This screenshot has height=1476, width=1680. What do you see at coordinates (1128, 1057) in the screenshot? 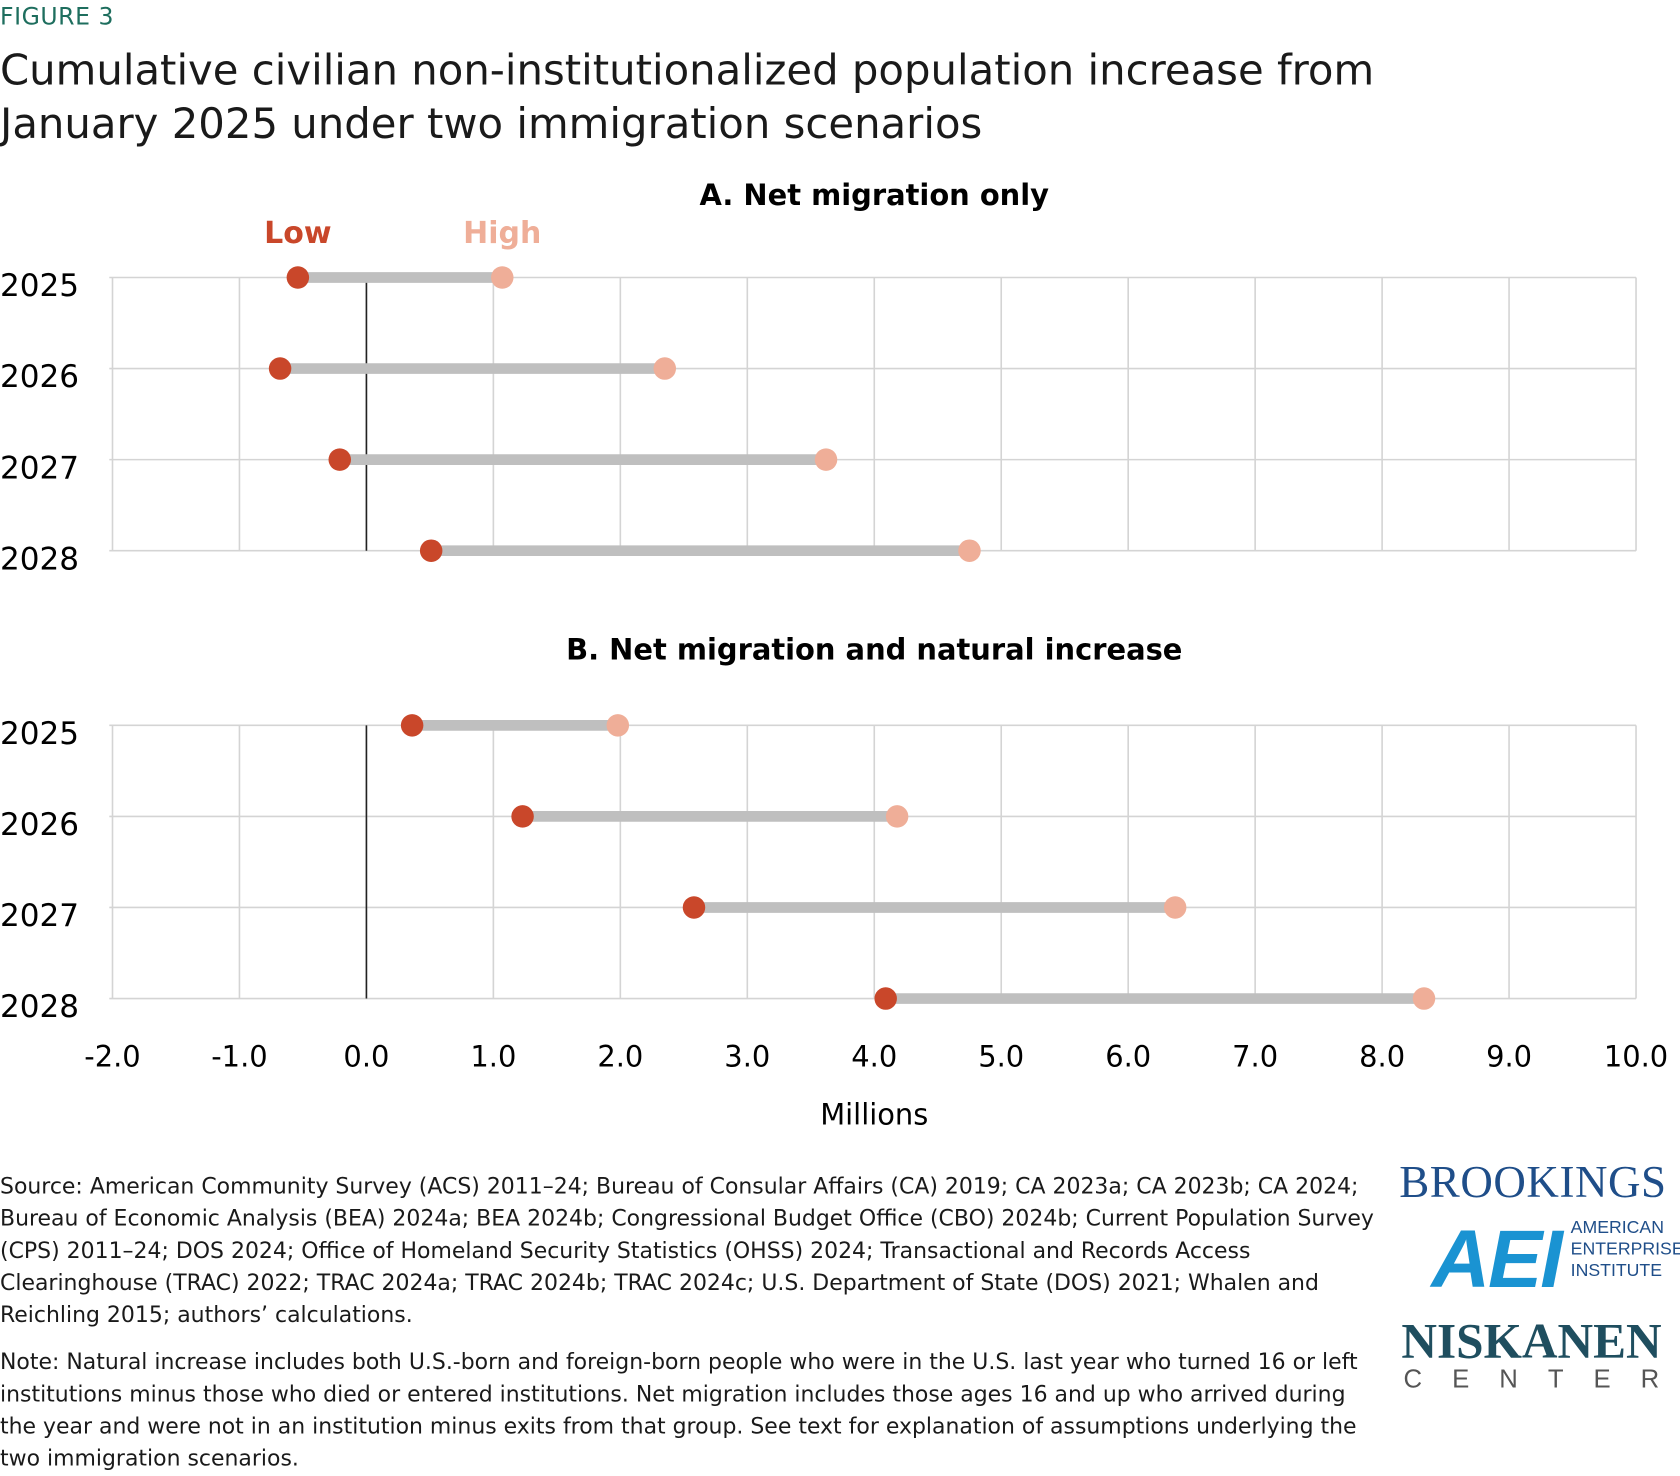
I see `x-tick-label: 6.0` at bounding box center [1128, 1057].